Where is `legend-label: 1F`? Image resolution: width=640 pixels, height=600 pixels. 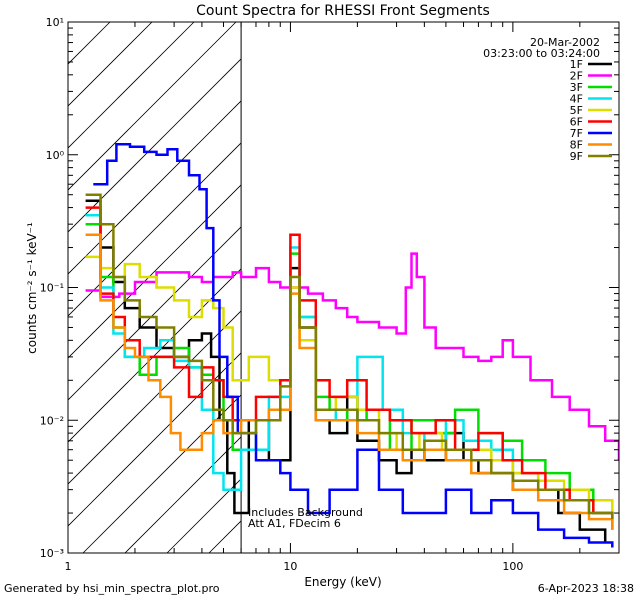 legend-label: 1F is located at coordinates (576, 64).